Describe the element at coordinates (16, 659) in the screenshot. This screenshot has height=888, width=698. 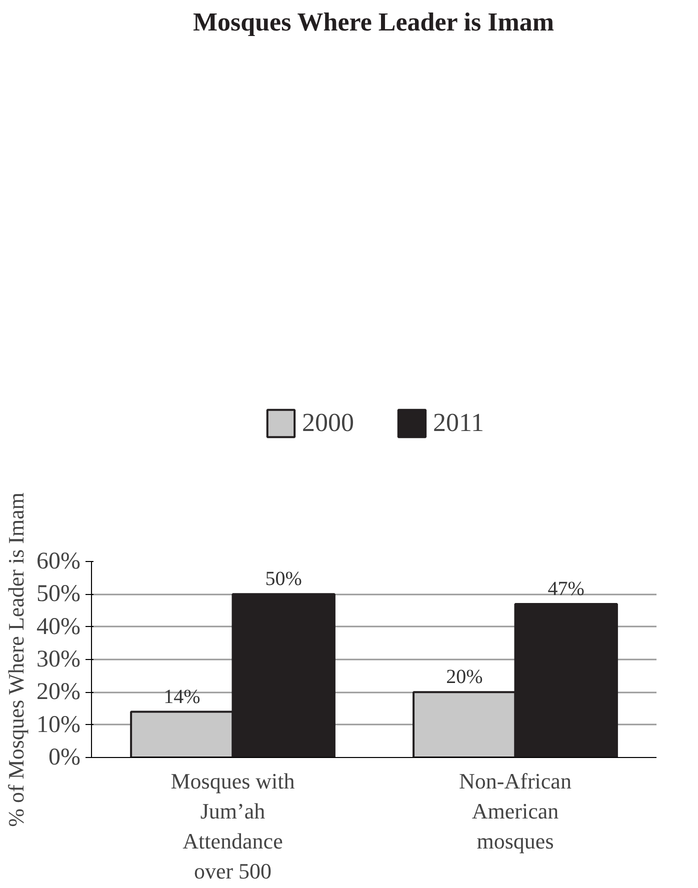
I see `y-axis-title: % of Mosques Where Leader is Imam` at that location.